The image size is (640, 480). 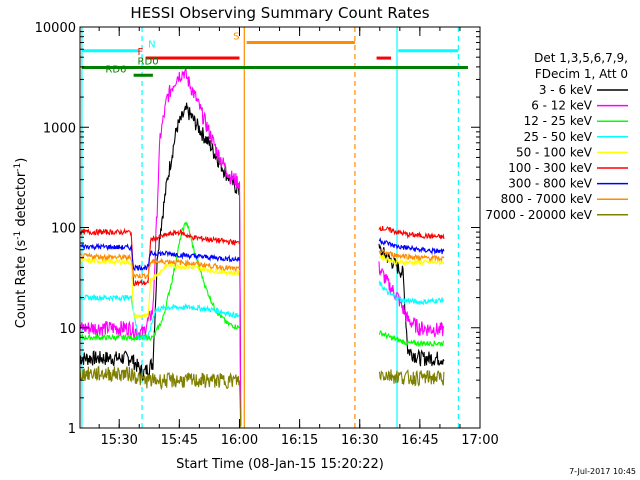 I want to click on x-axis-label: Start Time (08-Jan-15 15:20:22), so click(x=280, y=464).